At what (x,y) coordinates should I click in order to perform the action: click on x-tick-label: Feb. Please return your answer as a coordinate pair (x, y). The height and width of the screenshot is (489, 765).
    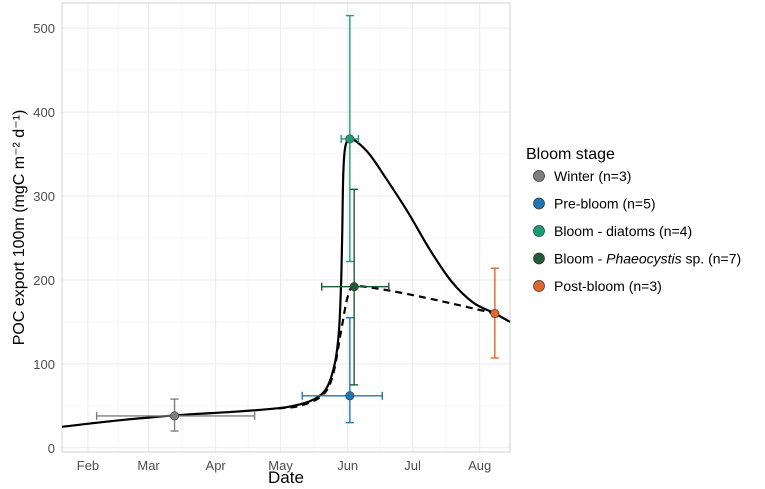
    Looking at the image, I should click on (88, 465).